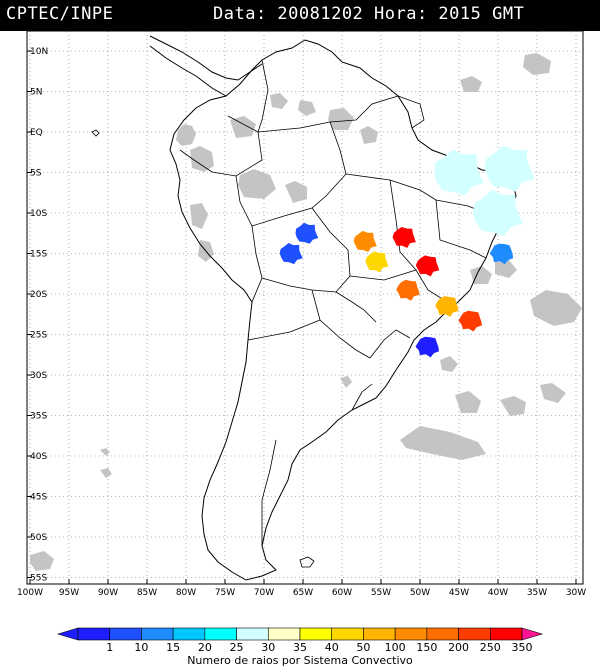  Describe the element at coordinates (186, 593) in the screenshot. I see `lon-tick-label: 80W` at that location.